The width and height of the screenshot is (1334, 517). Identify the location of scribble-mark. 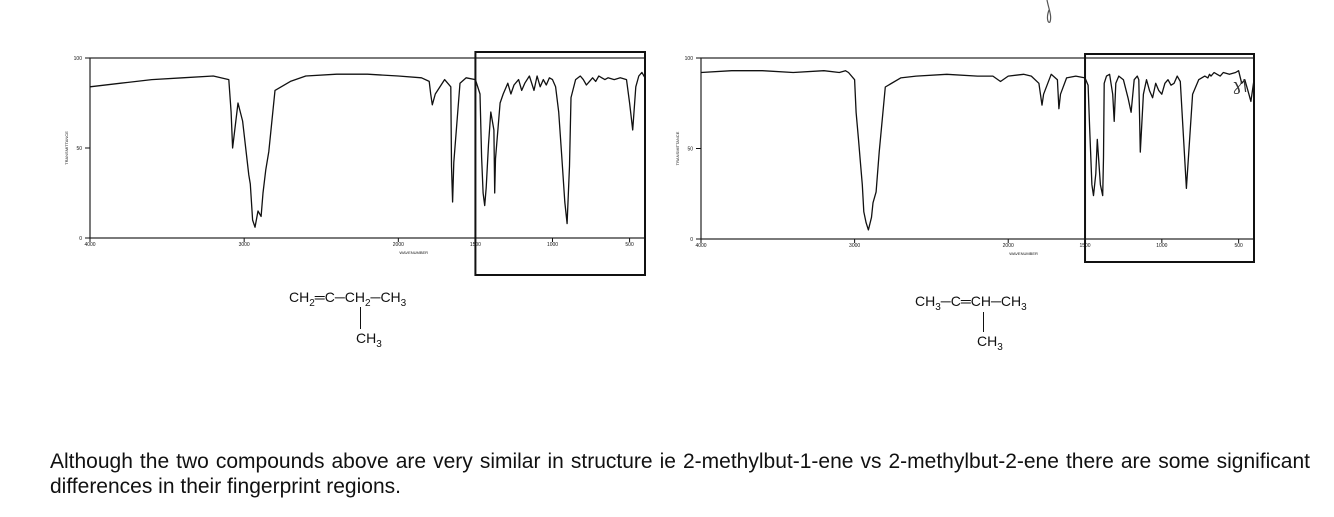
(1049, 11).